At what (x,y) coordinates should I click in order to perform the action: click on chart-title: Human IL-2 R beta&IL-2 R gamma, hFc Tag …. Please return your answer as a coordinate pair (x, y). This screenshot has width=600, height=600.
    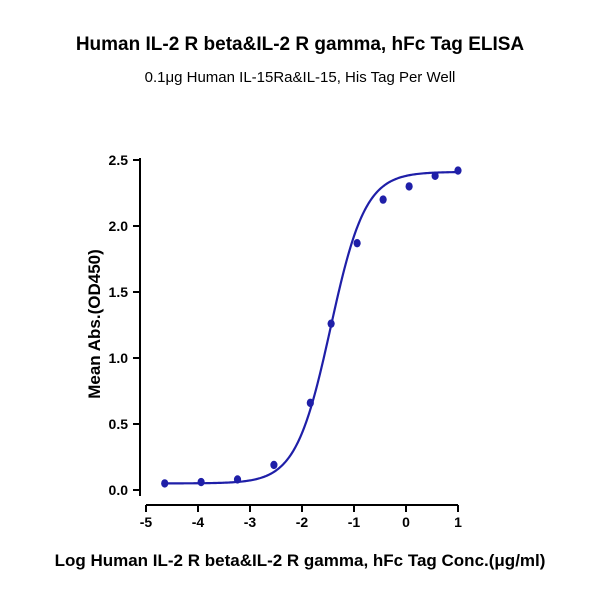
    Looking at the image, I should click on (300, 44).